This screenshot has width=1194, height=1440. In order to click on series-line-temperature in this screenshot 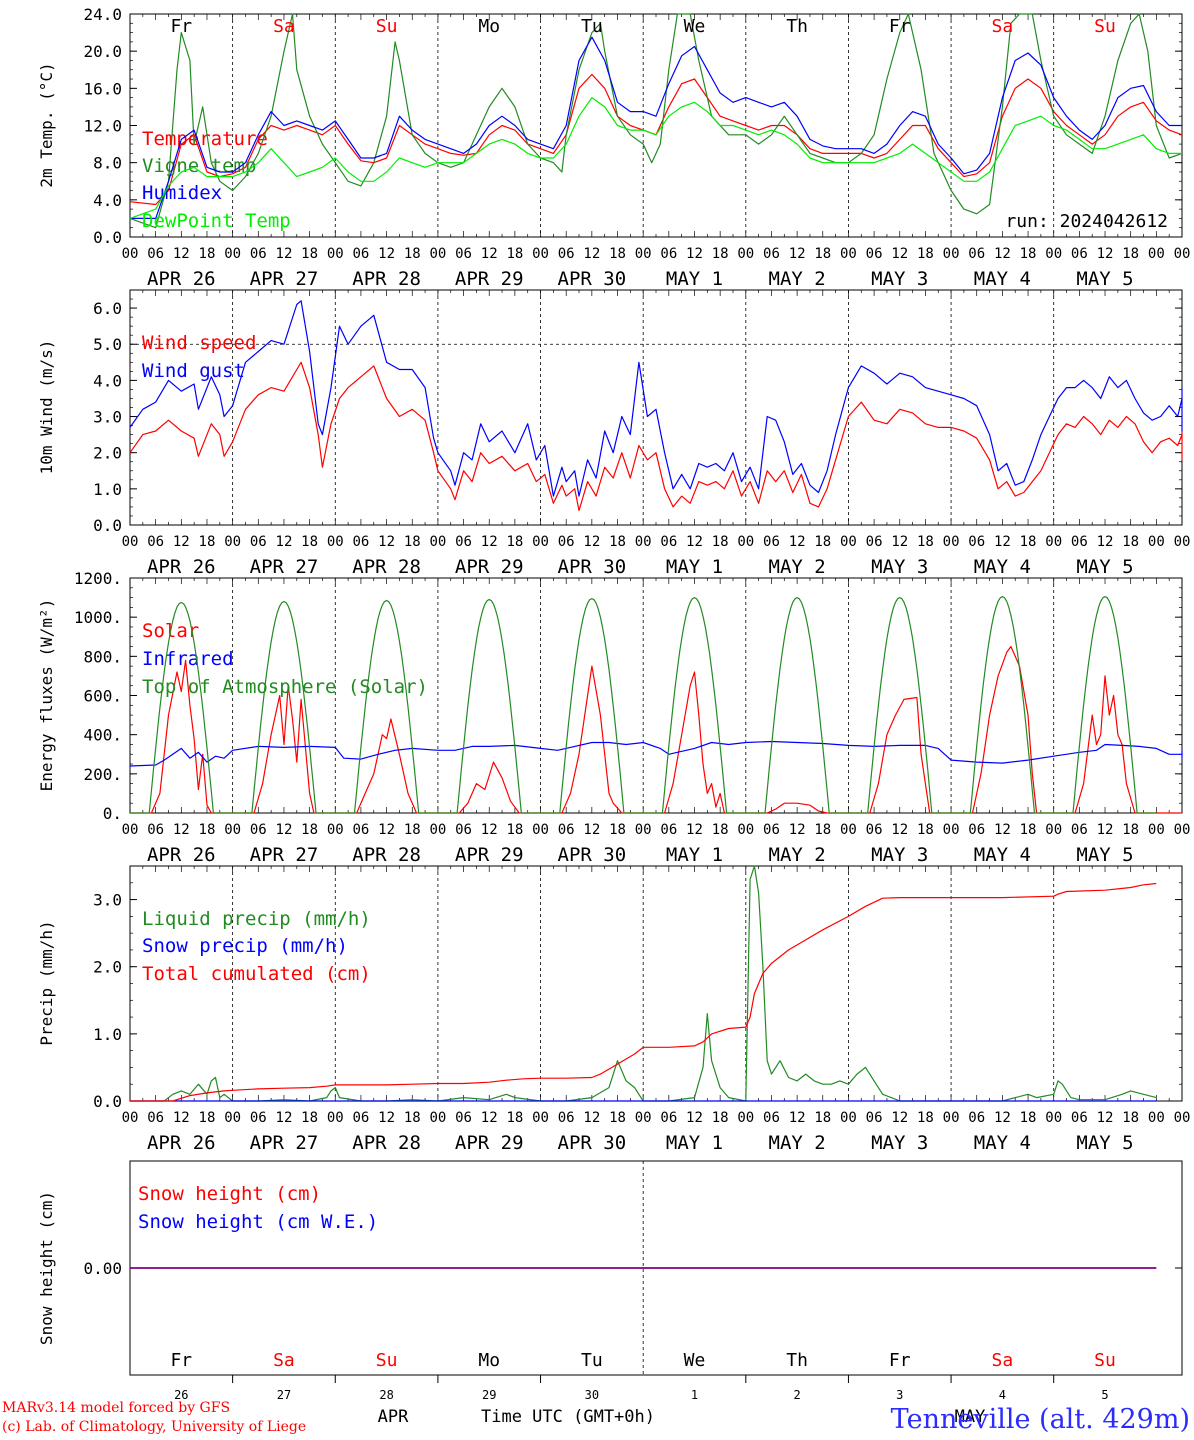, I will do `click(656, 139)`.